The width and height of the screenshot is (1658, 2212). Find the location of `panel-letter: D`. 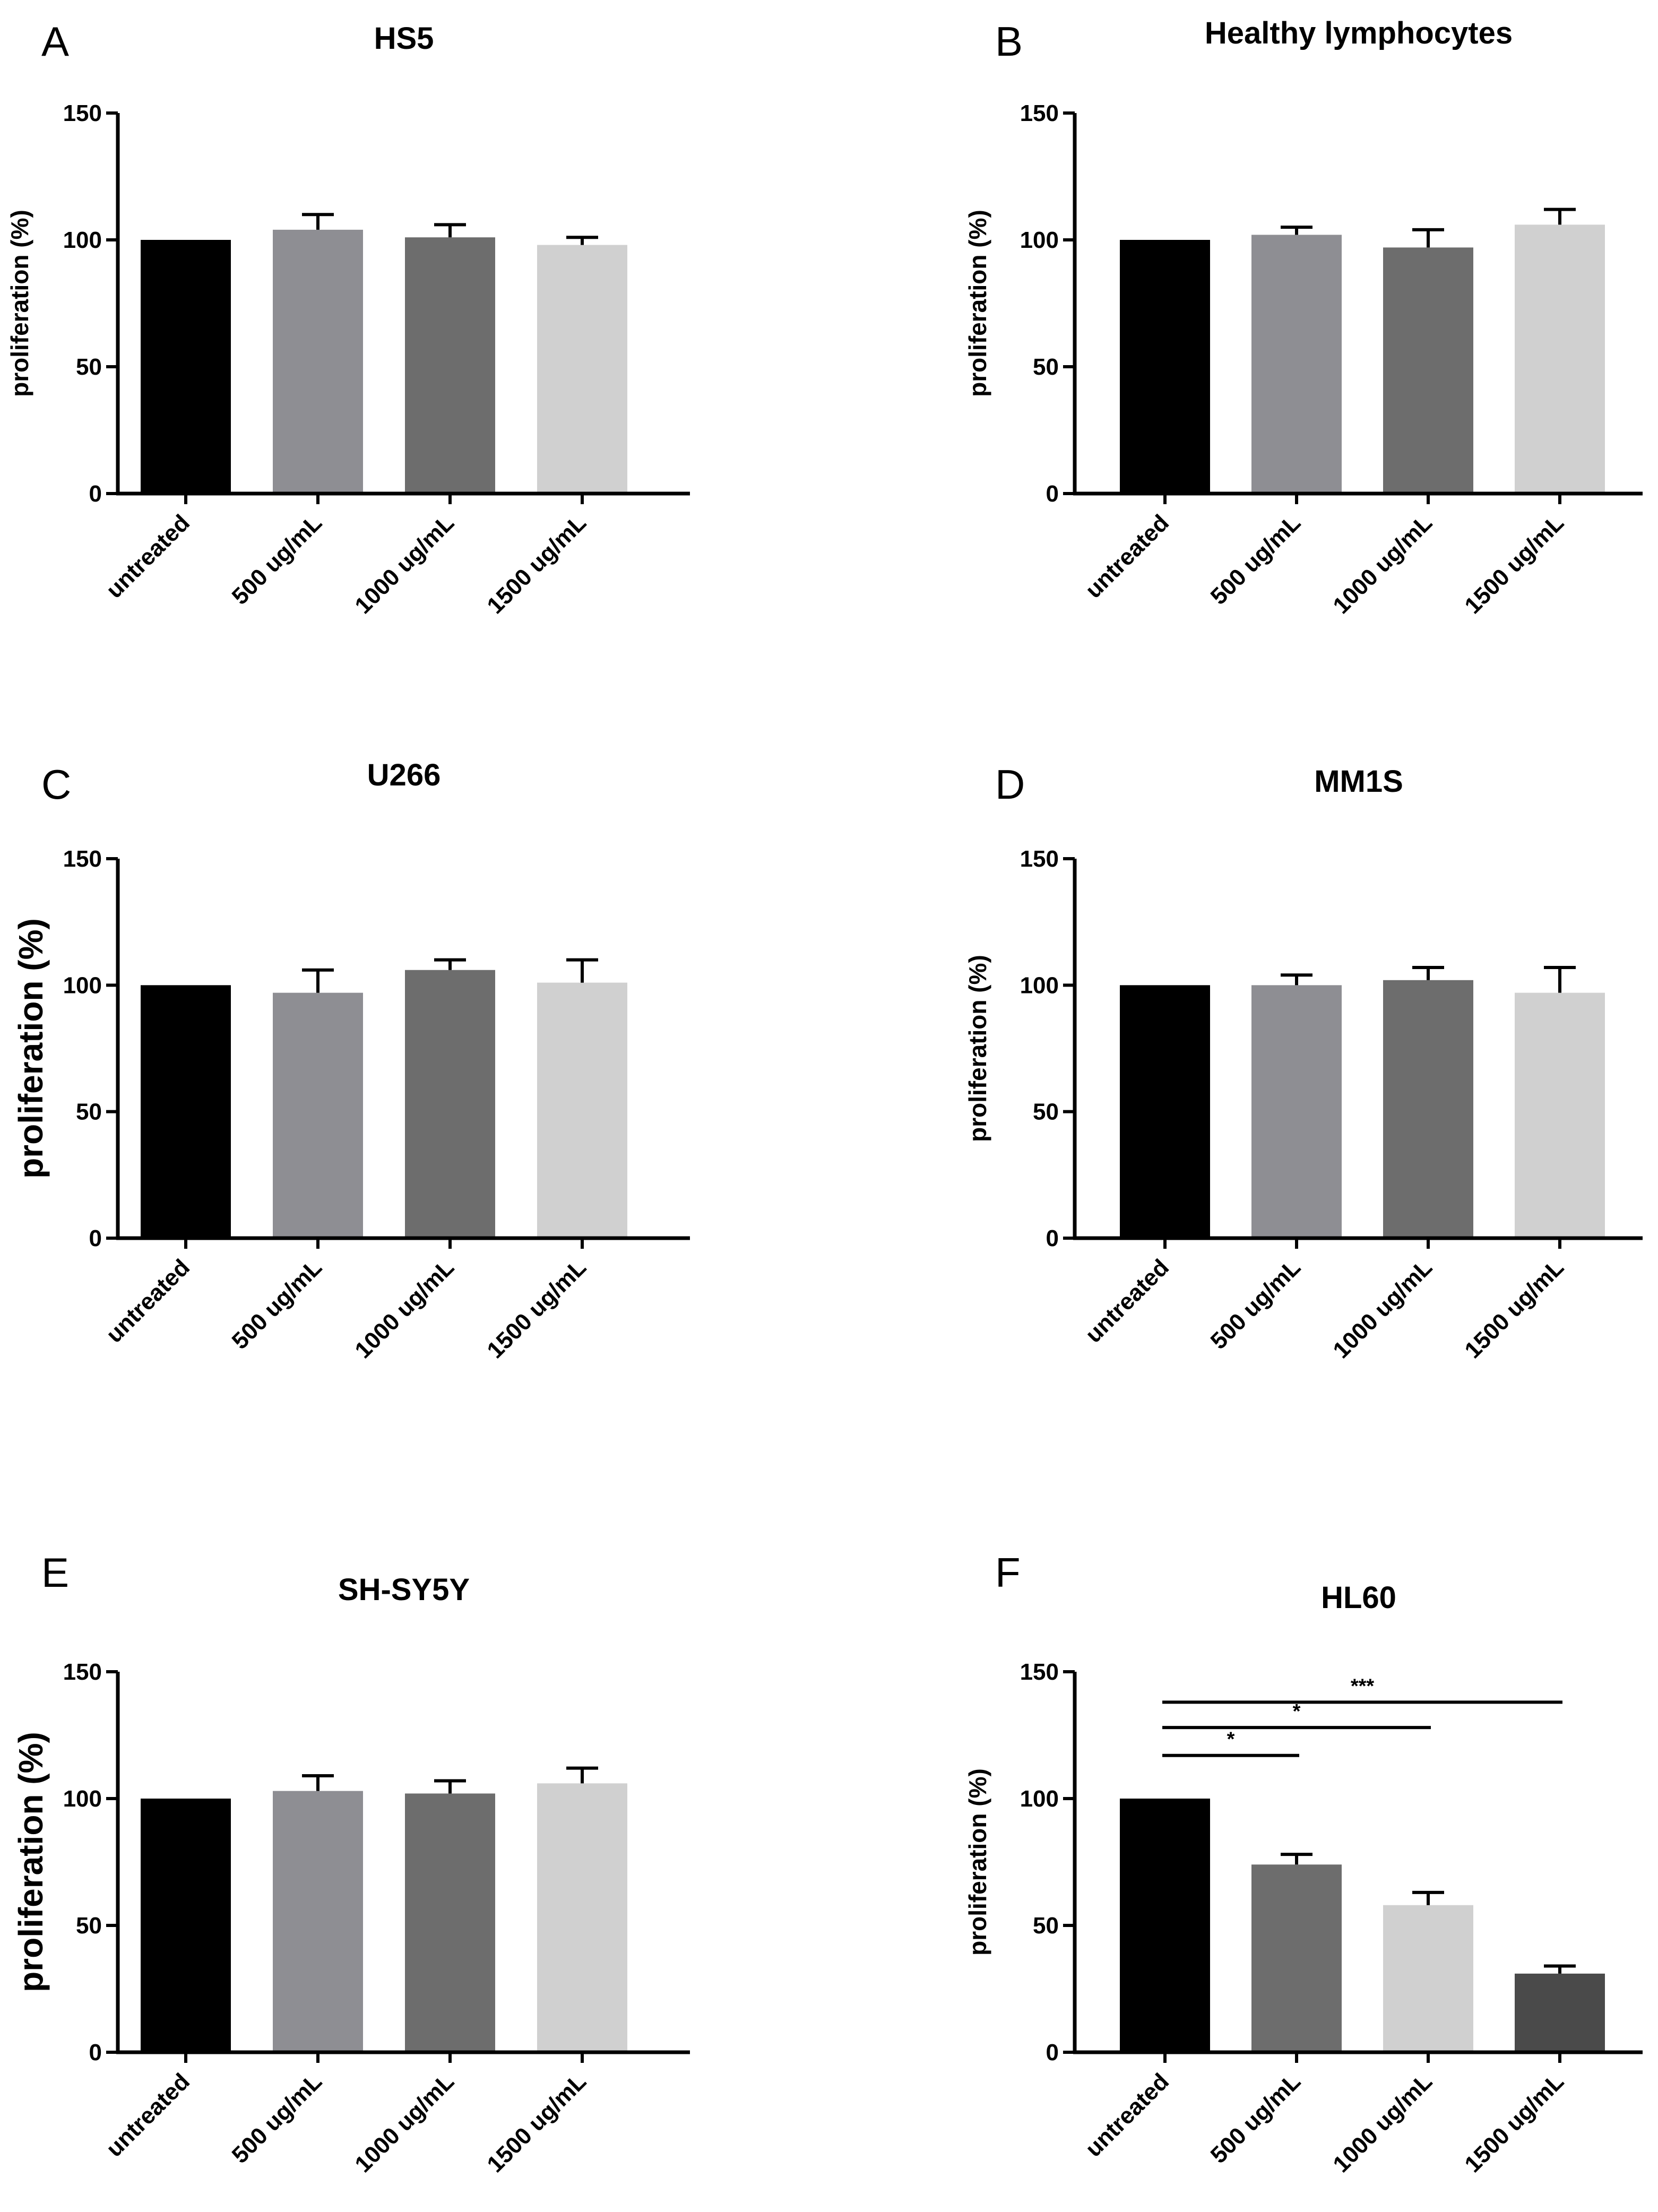

panel-letter: D is located at coordinates (1010, 784).